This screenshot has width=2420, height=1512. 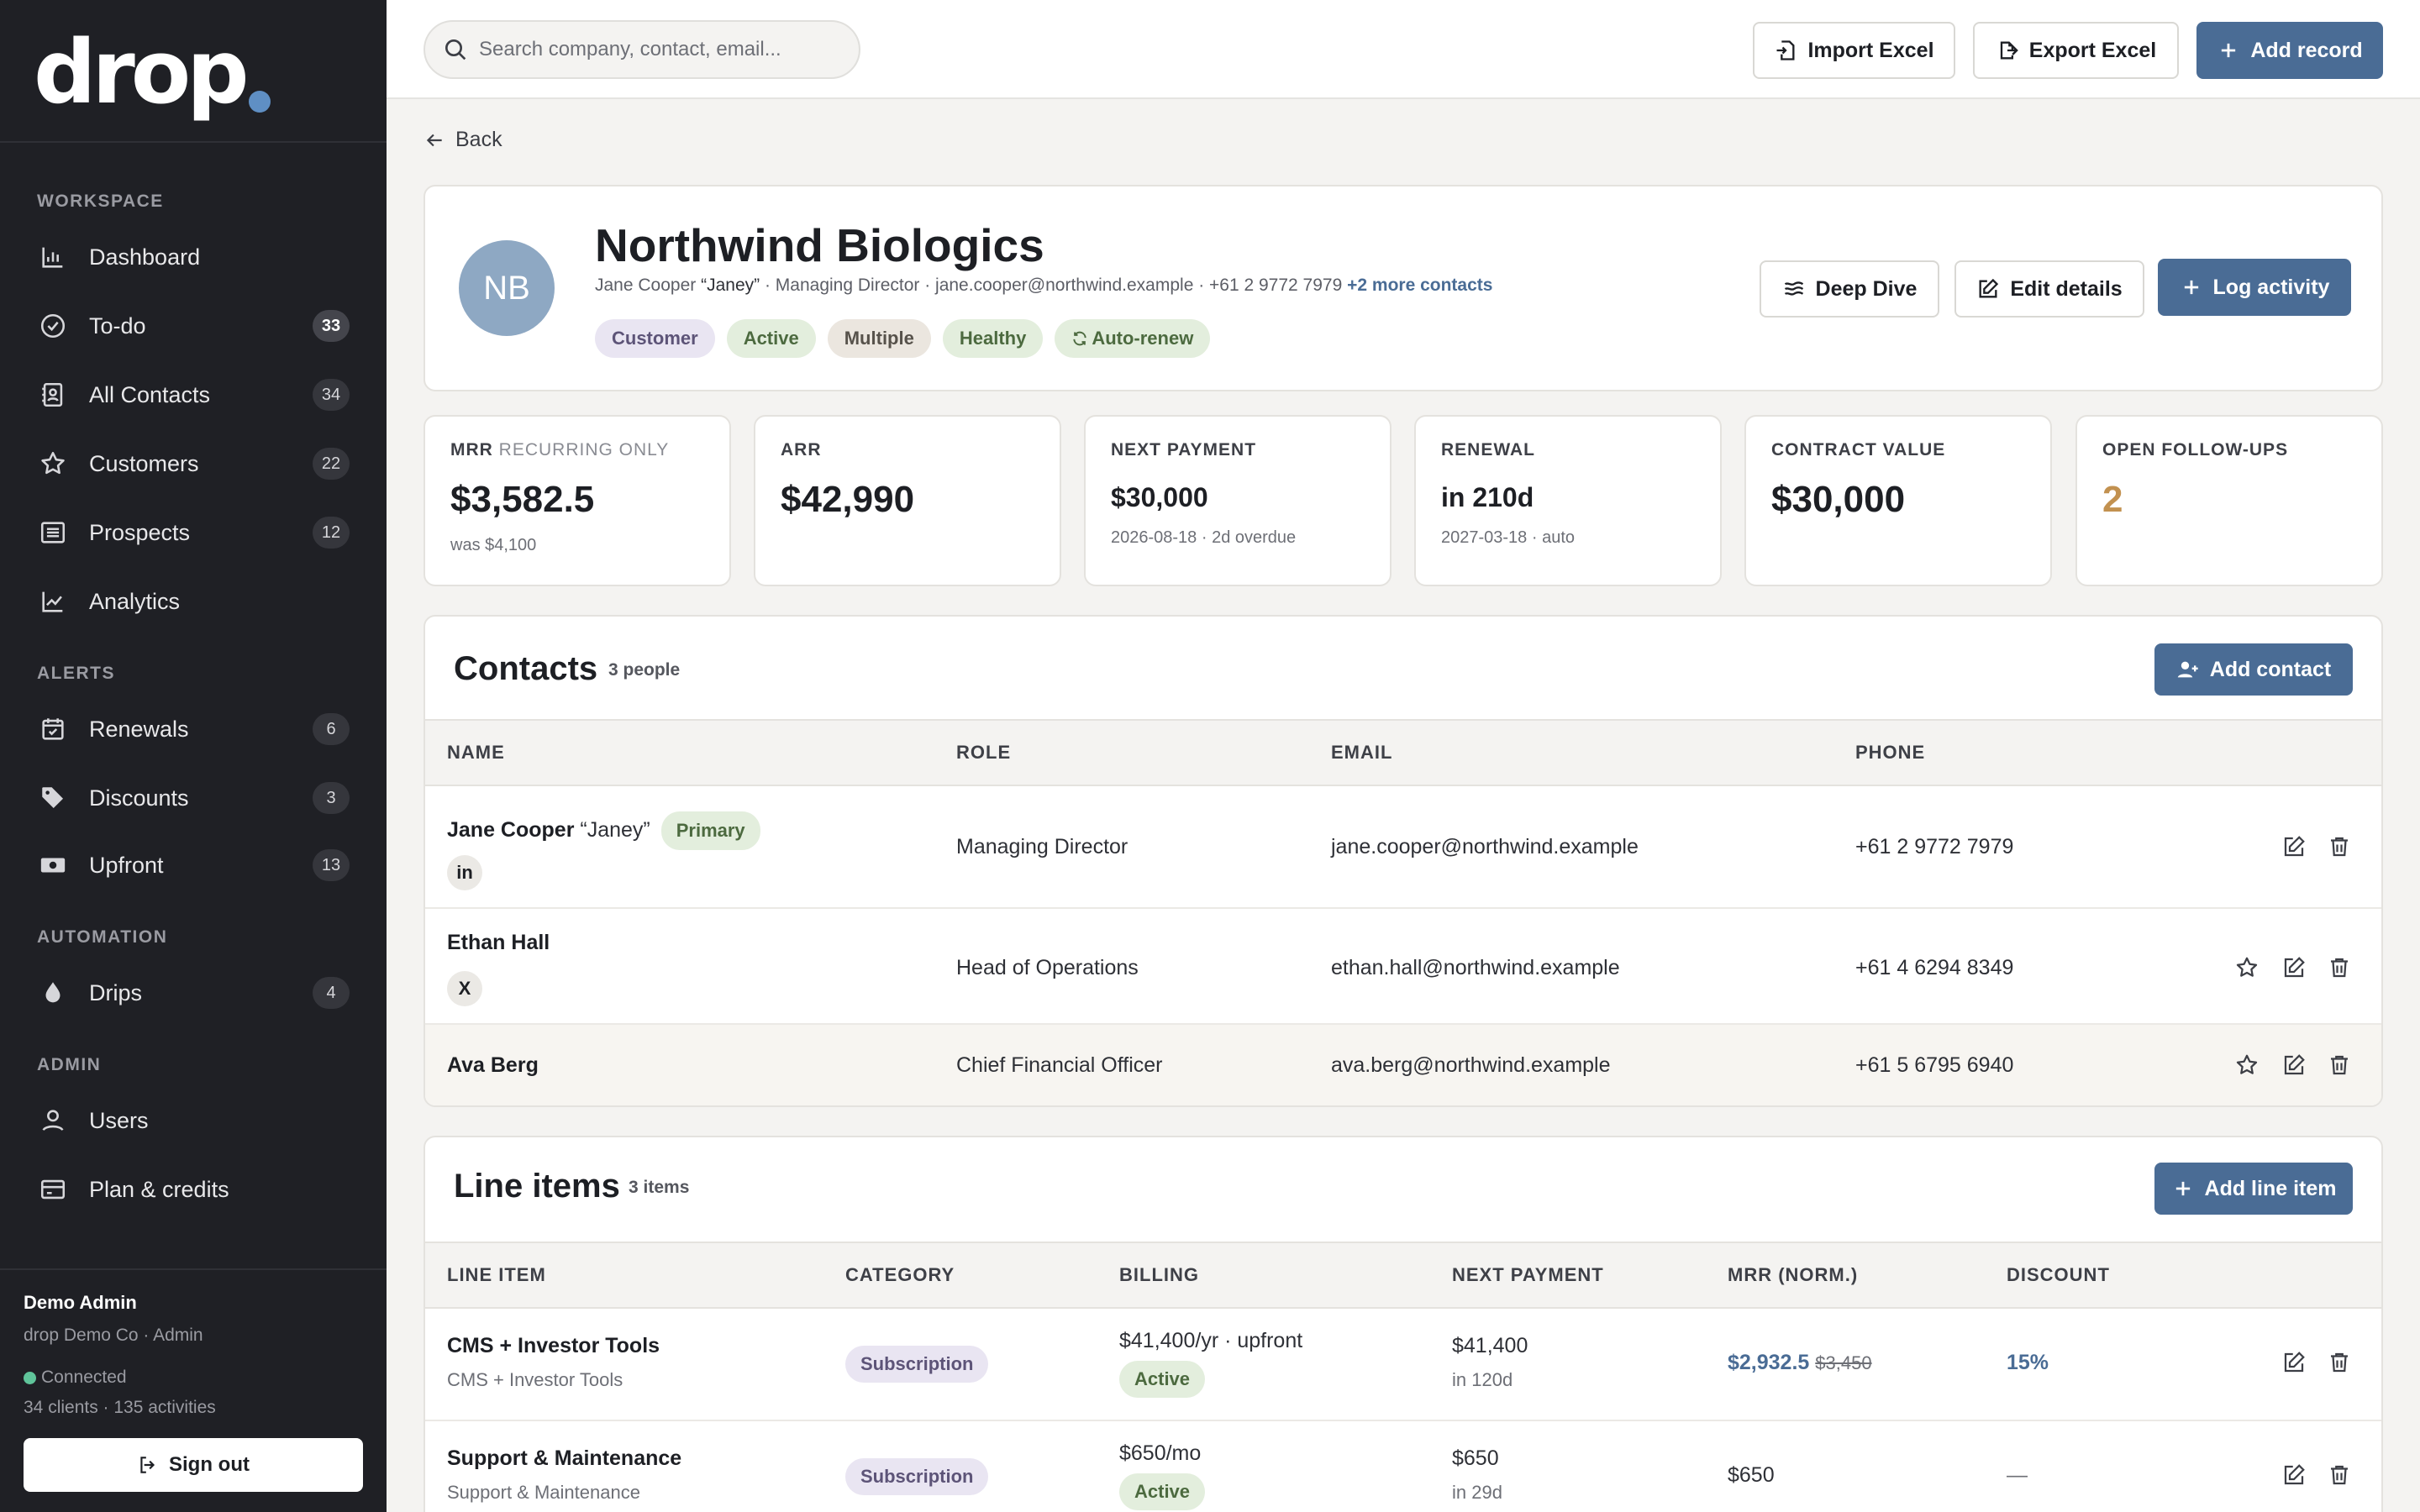 What do you see at coordinates (193, 1120) in the screenshot?
I see `sidebar-item-users: Users` at bounding box center [193, 1120].